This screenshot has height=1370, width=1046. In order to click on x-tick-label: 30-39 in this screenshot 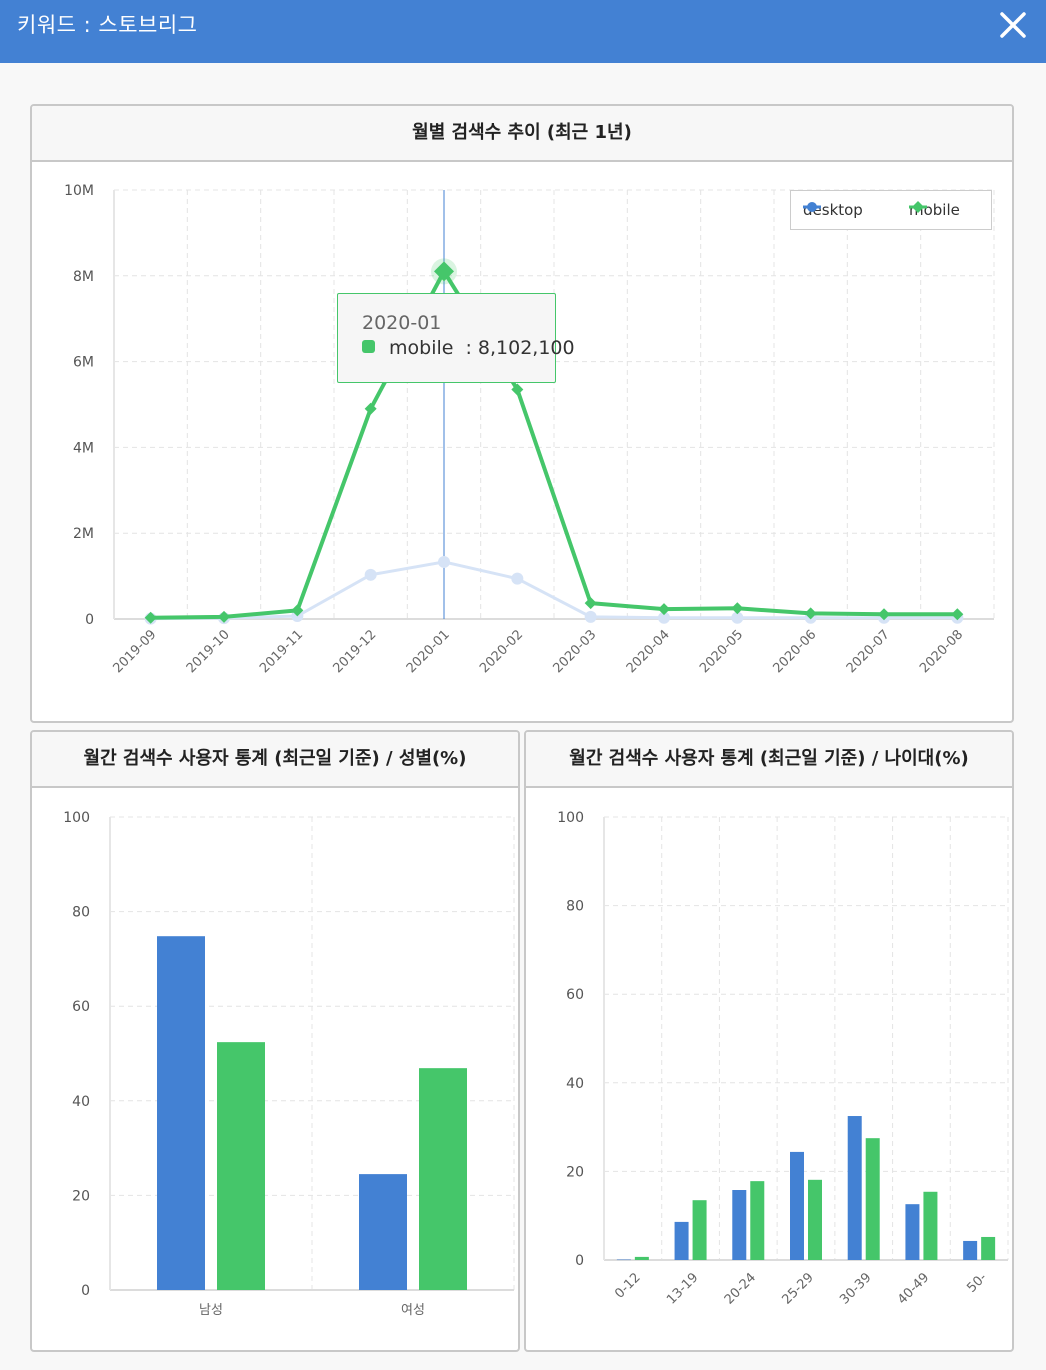, I will do `click(855, 1288)`.